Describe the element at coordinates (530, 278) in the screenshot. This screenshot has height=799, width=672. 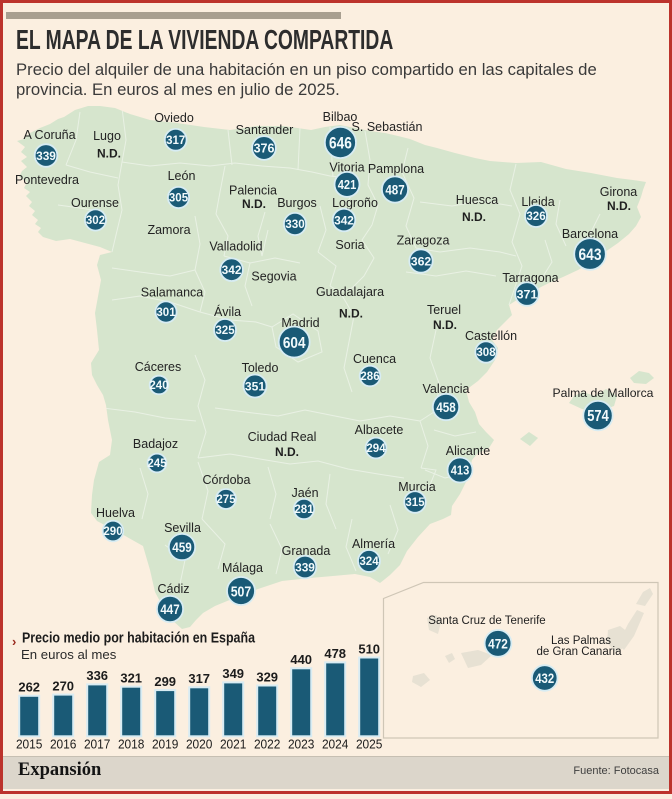
I see `svg-text: Tarragona` at that location.